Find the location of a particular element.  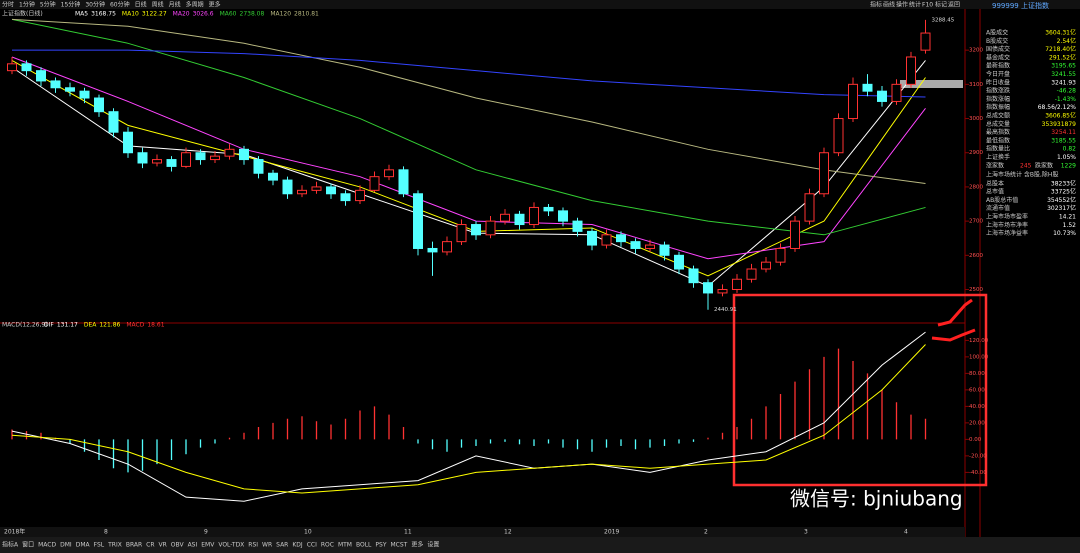

menu-item: 统计 is located at coordinates (915, 5).